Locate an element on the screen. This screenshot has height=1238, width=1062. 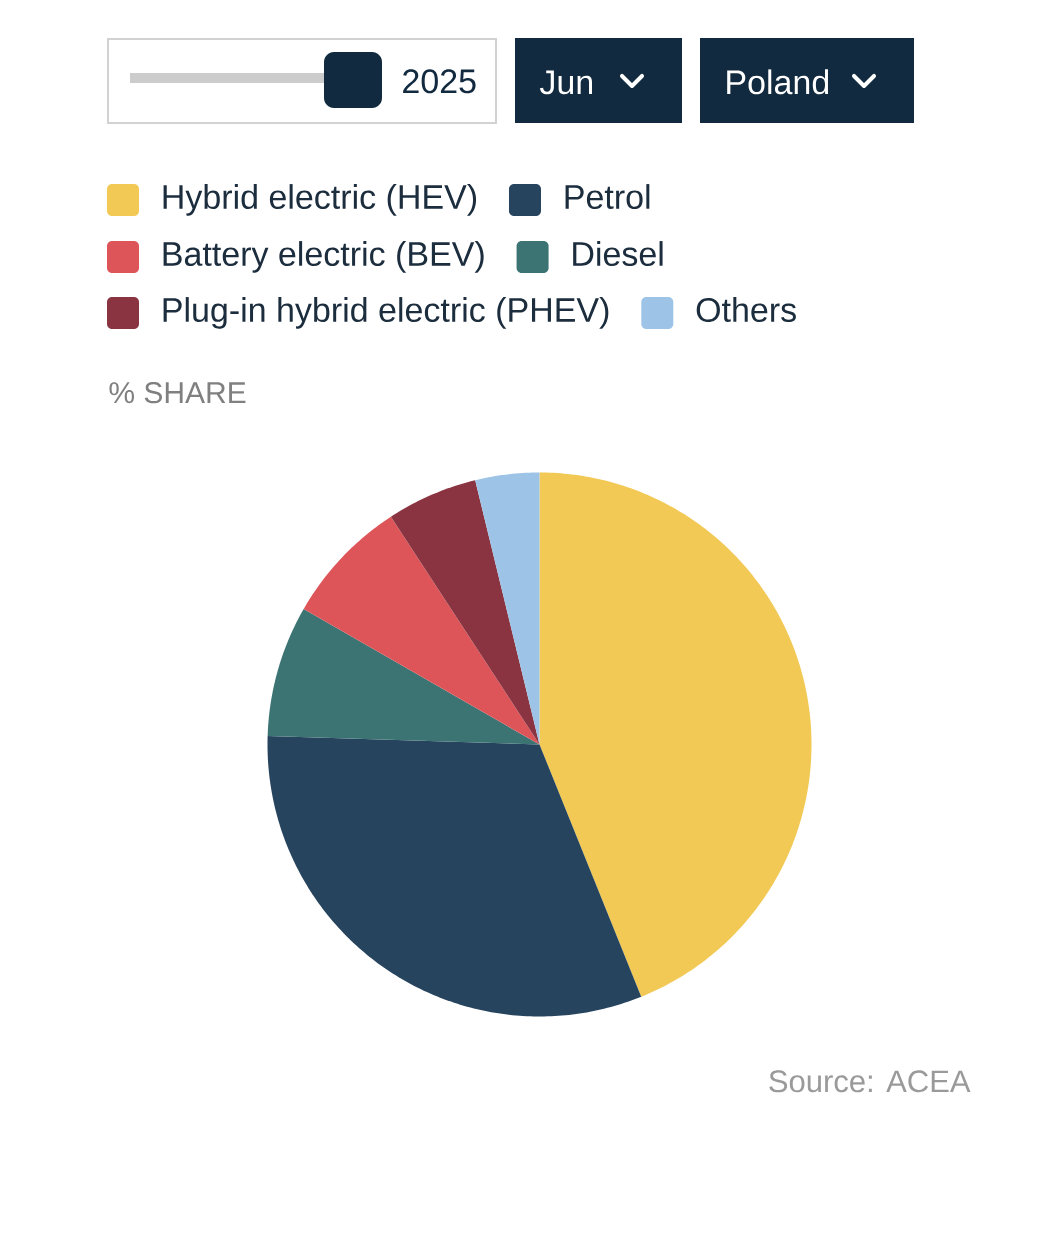
legend-label: Diesel is located at coordinates (618, 254).